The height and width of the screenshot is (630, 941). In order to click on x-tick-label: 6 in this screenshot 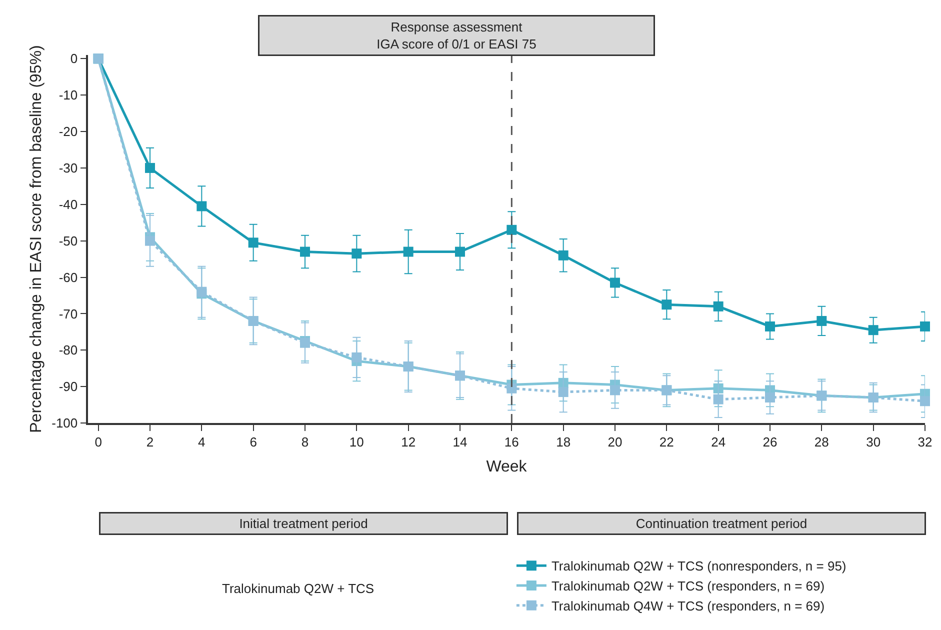, I will do `click(253, 442)`.